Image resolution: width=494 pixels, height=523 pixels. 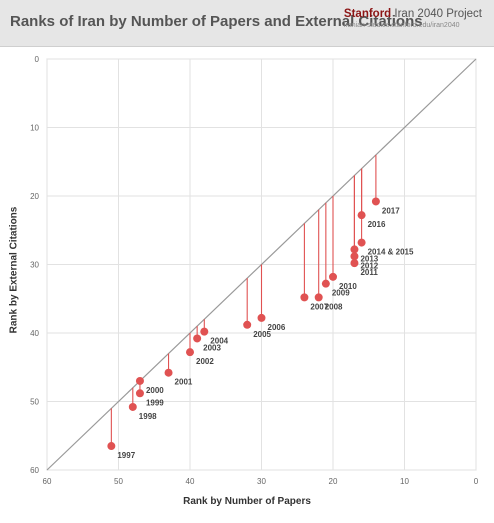 What do you see at coordinates (277, 327) in the screenshot?
I see `point-label: 2006` at bounding box center [277, 327].